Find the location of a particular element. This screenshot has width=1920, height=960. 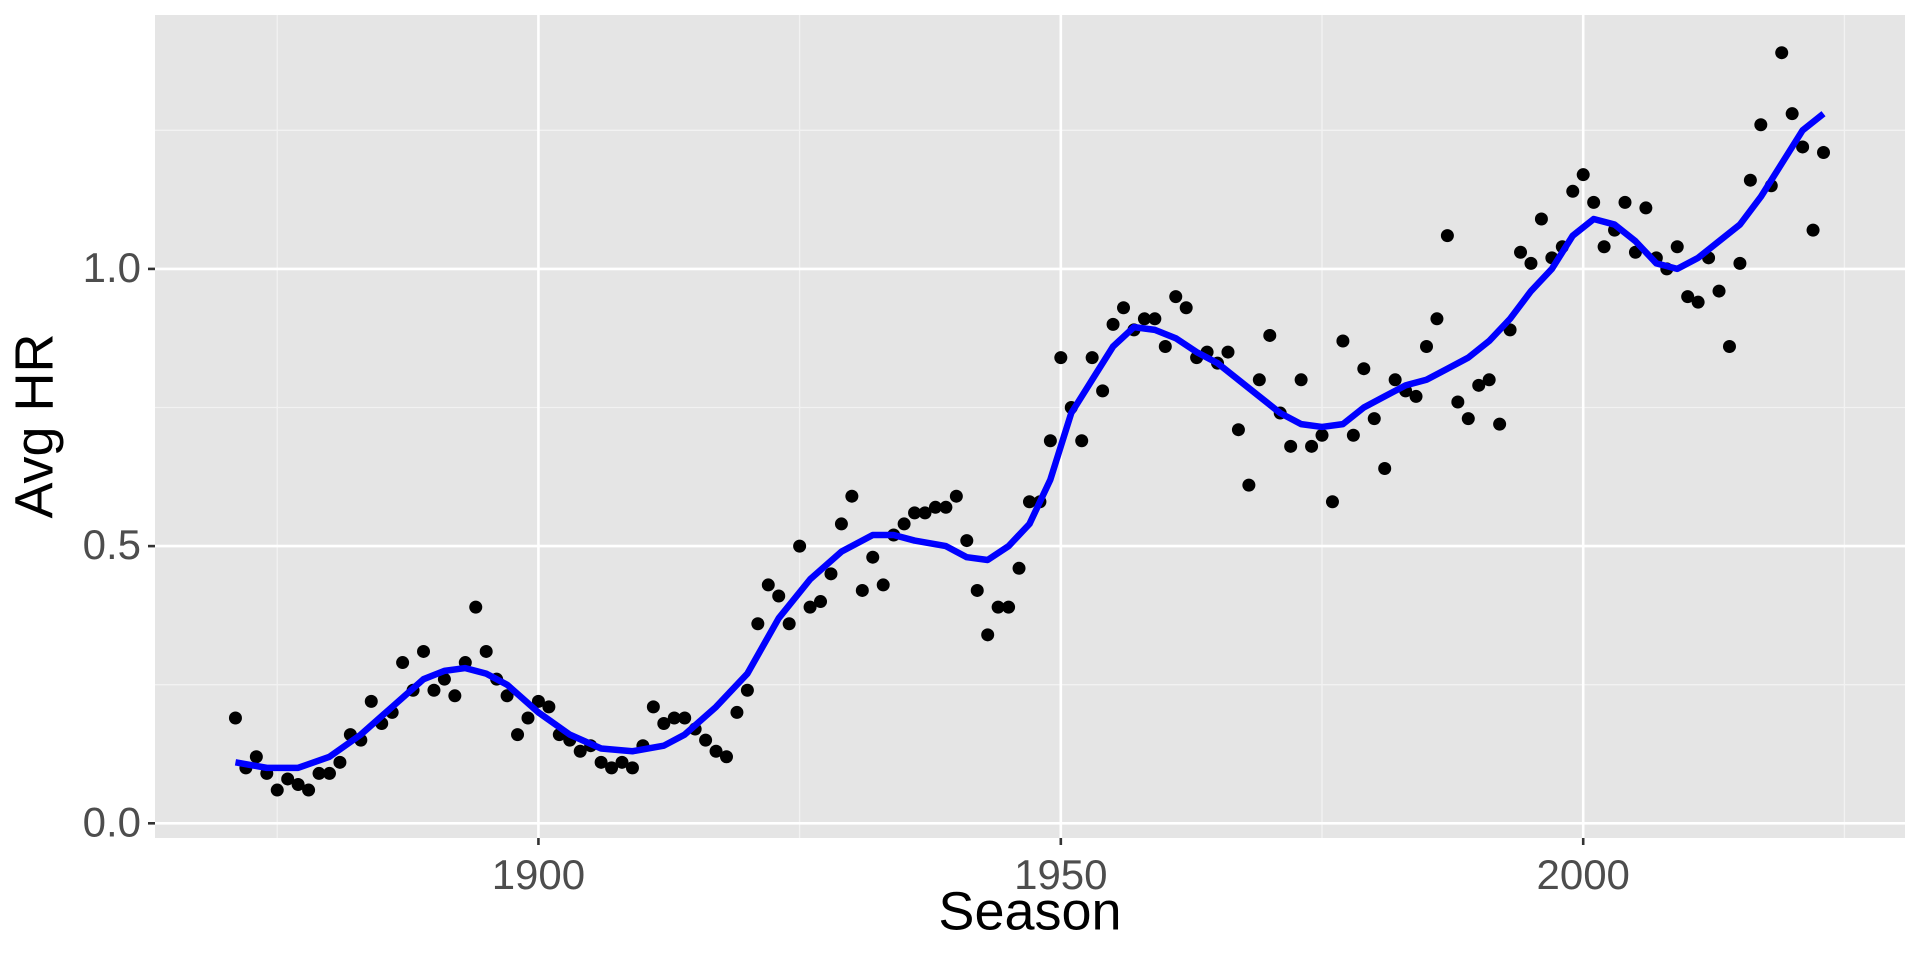

y-axis-title: Avg HR is located at coordinates (34, 425).